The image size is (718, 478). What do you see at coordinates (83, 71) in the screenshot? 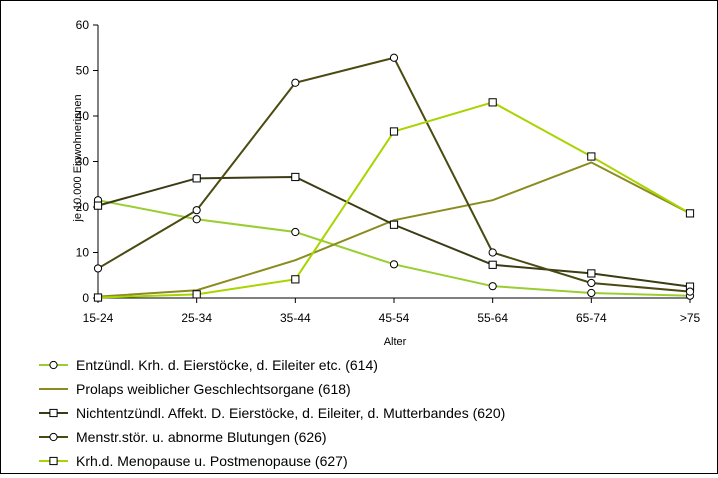
I see `y-tick-label: 50` at bounding box center [83, 71].